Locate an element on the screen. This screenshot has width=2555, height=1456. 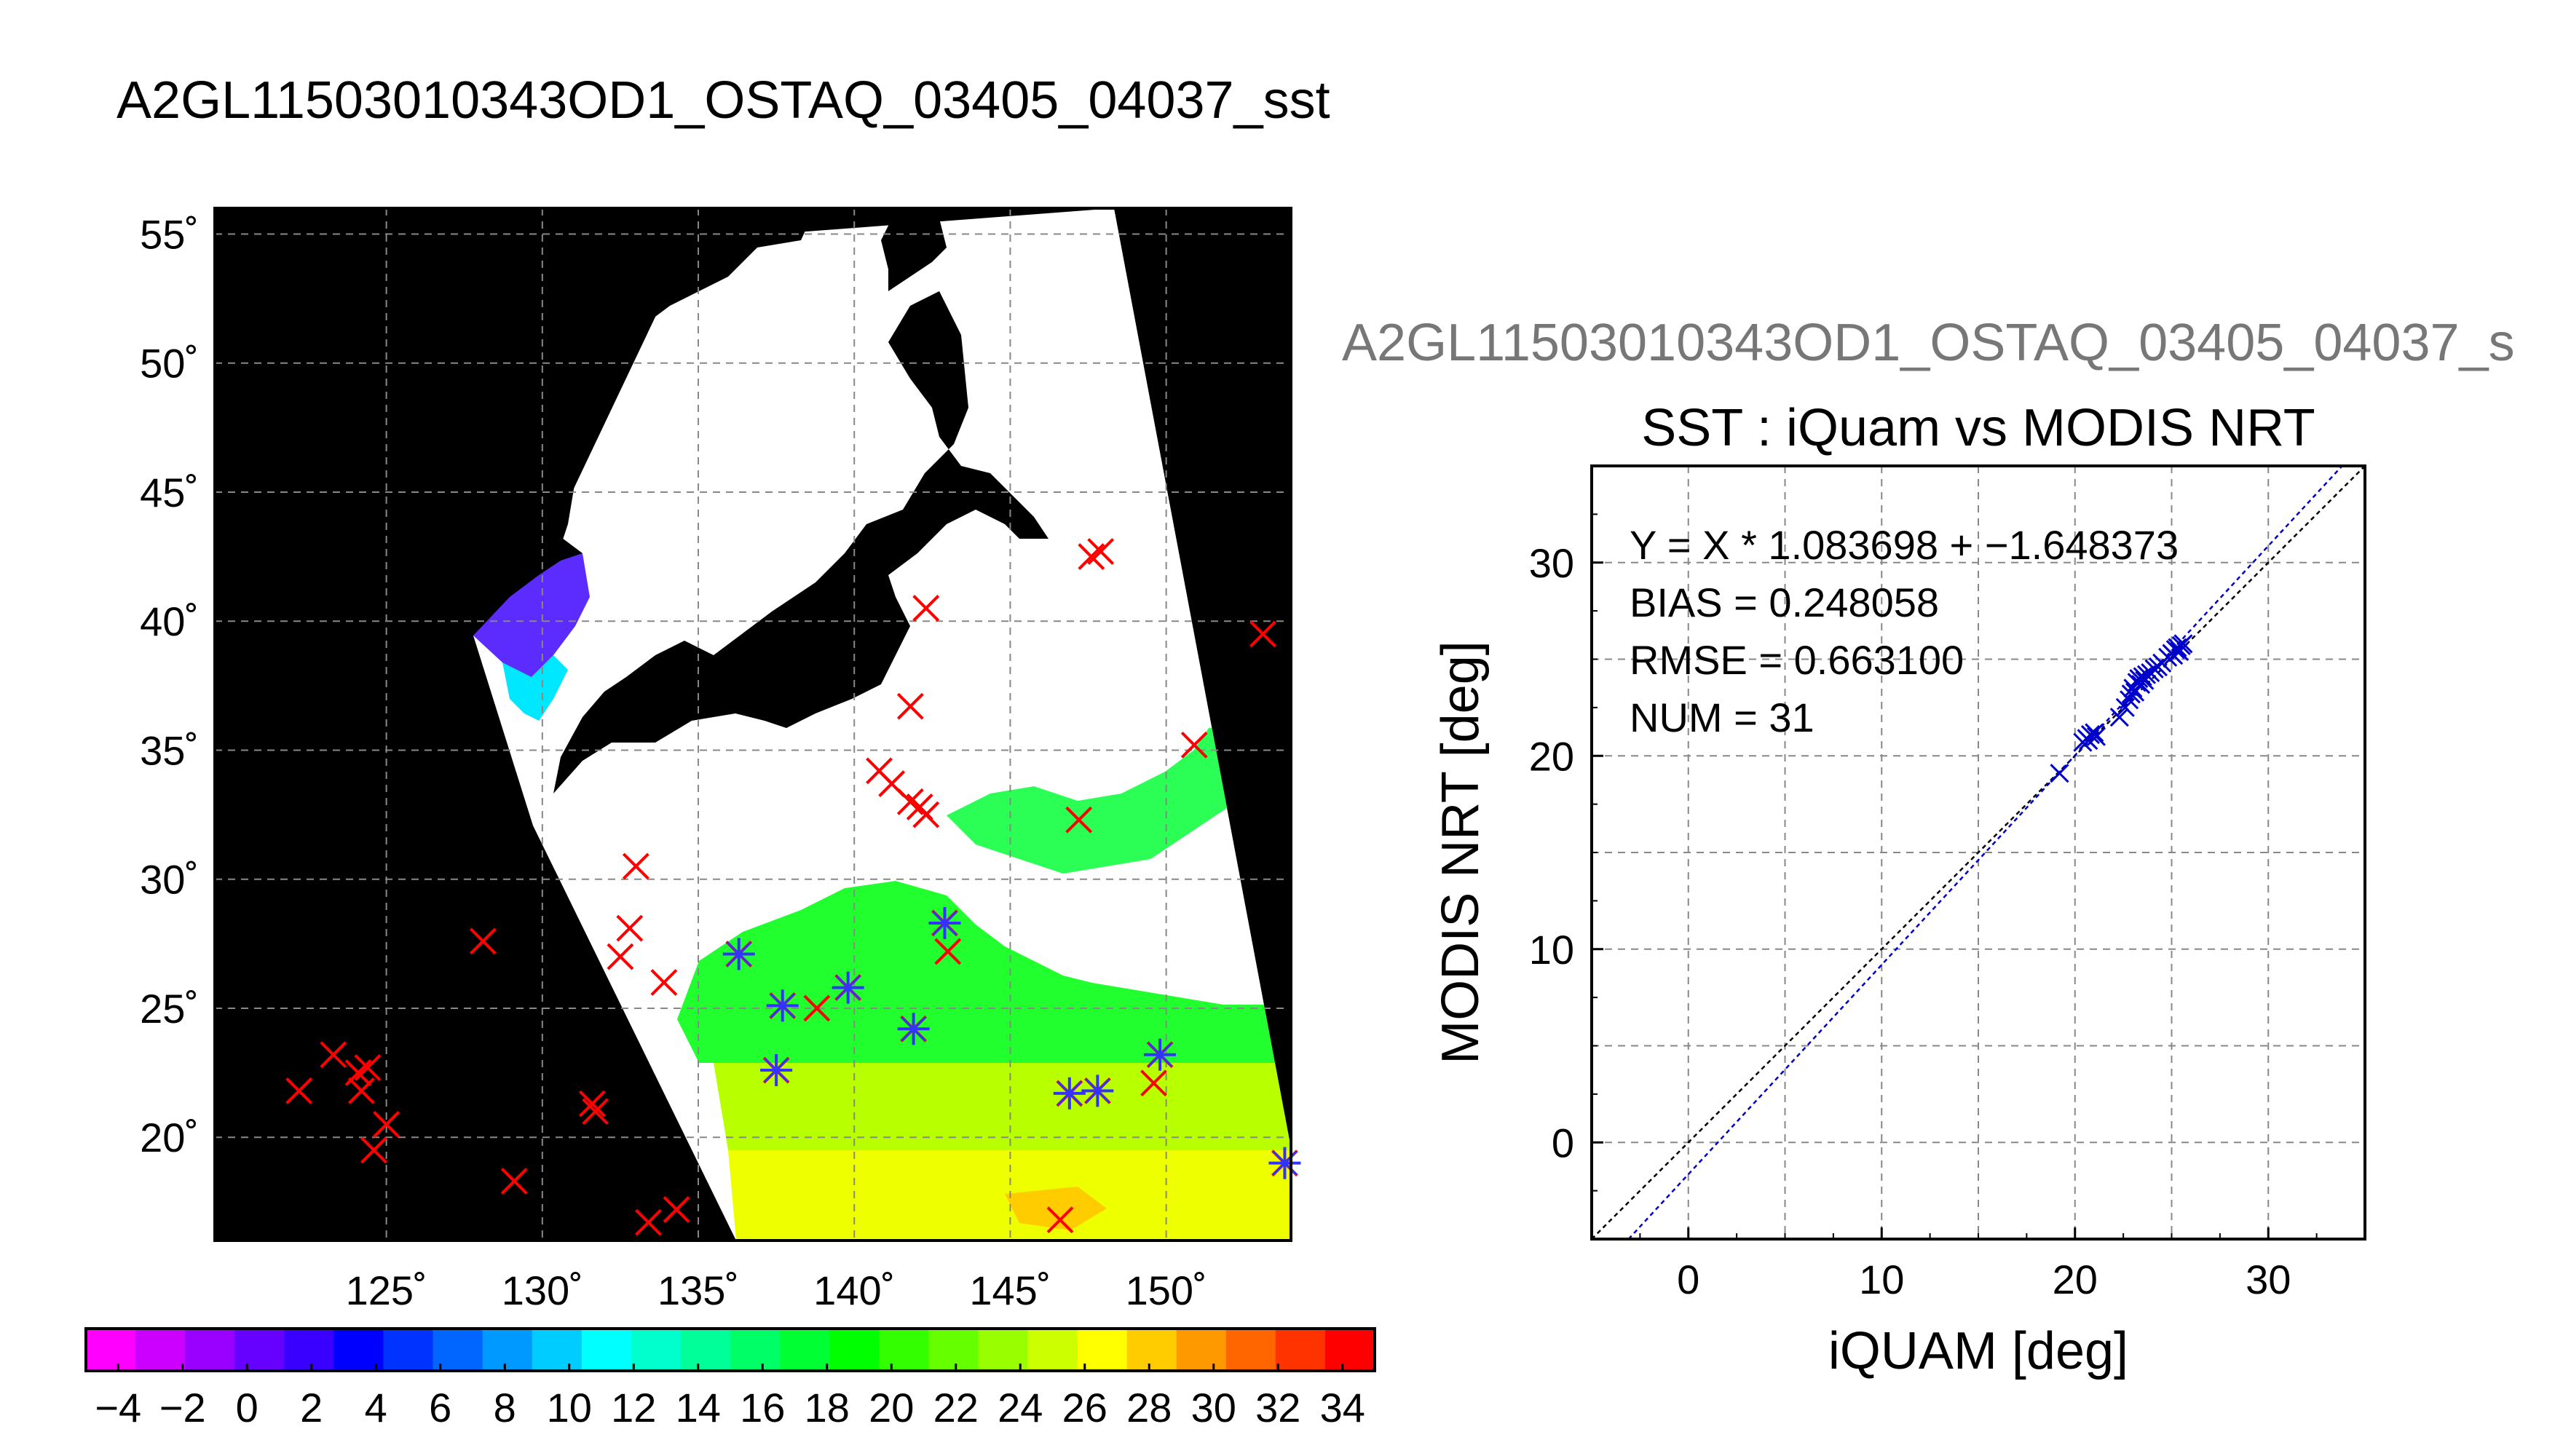
colorbar-tick-label: 12 is located at coordinates (633, 1408).